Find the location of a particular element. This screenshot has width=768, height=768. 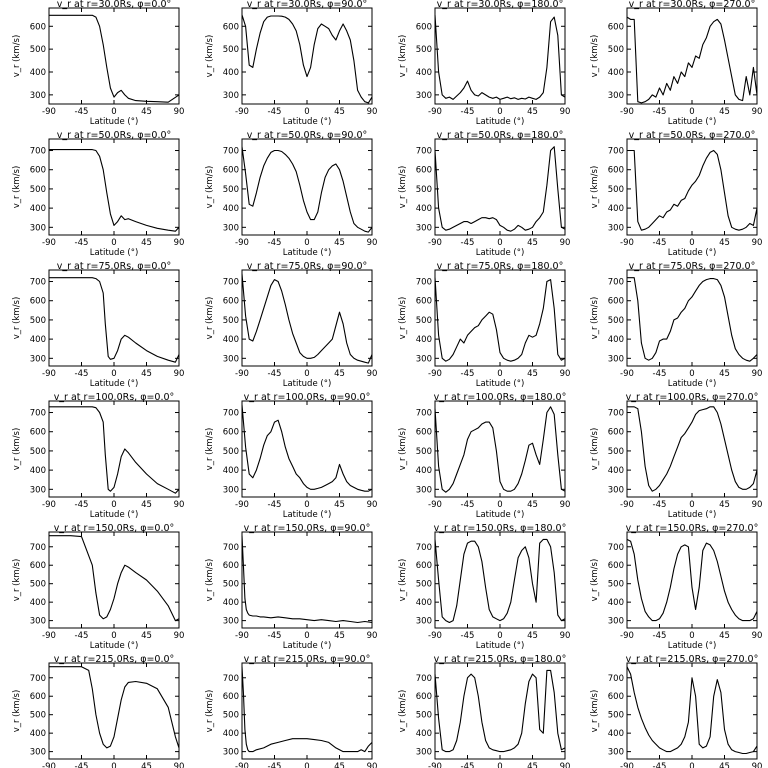

panel-title: v_r at r=50.0Rs, φ=270.0° is located at coordinates (692, 135).